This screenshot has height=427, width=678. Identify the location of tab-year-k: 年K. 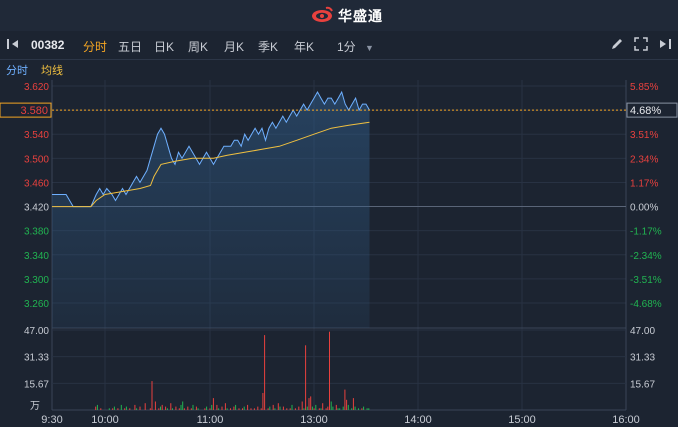
(304, 47).